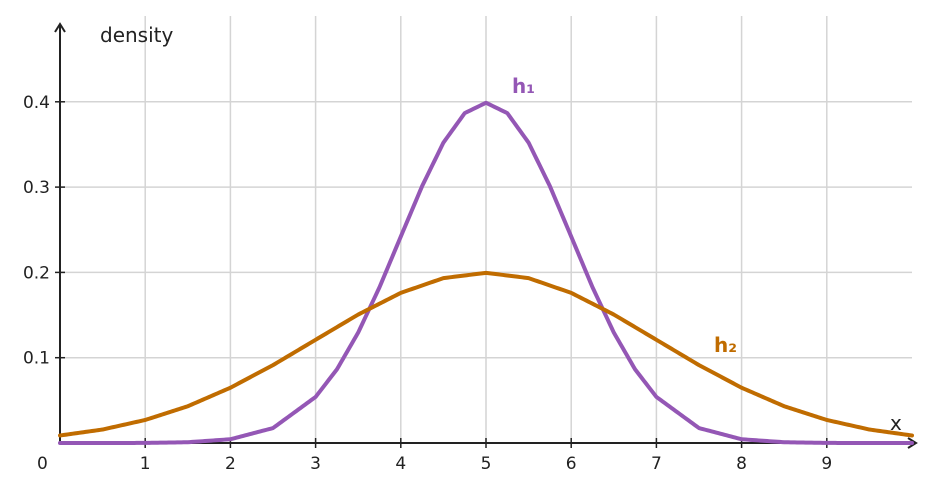  Describe the element at coordinates (523, 86) in the screenshot. I see `series-label-h1: h₁` at that location.